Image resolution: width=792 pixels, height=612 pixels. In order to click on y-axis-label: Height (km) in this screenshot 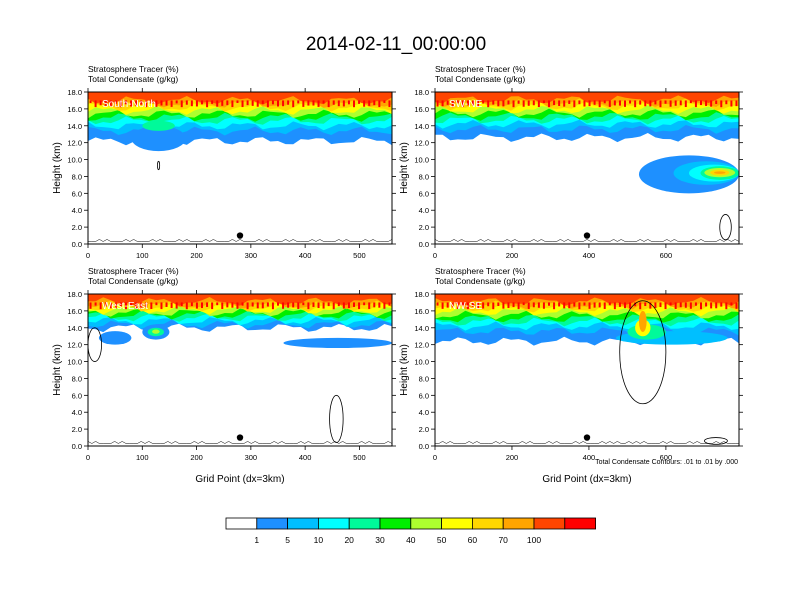, I will do `click(404, 168)`.